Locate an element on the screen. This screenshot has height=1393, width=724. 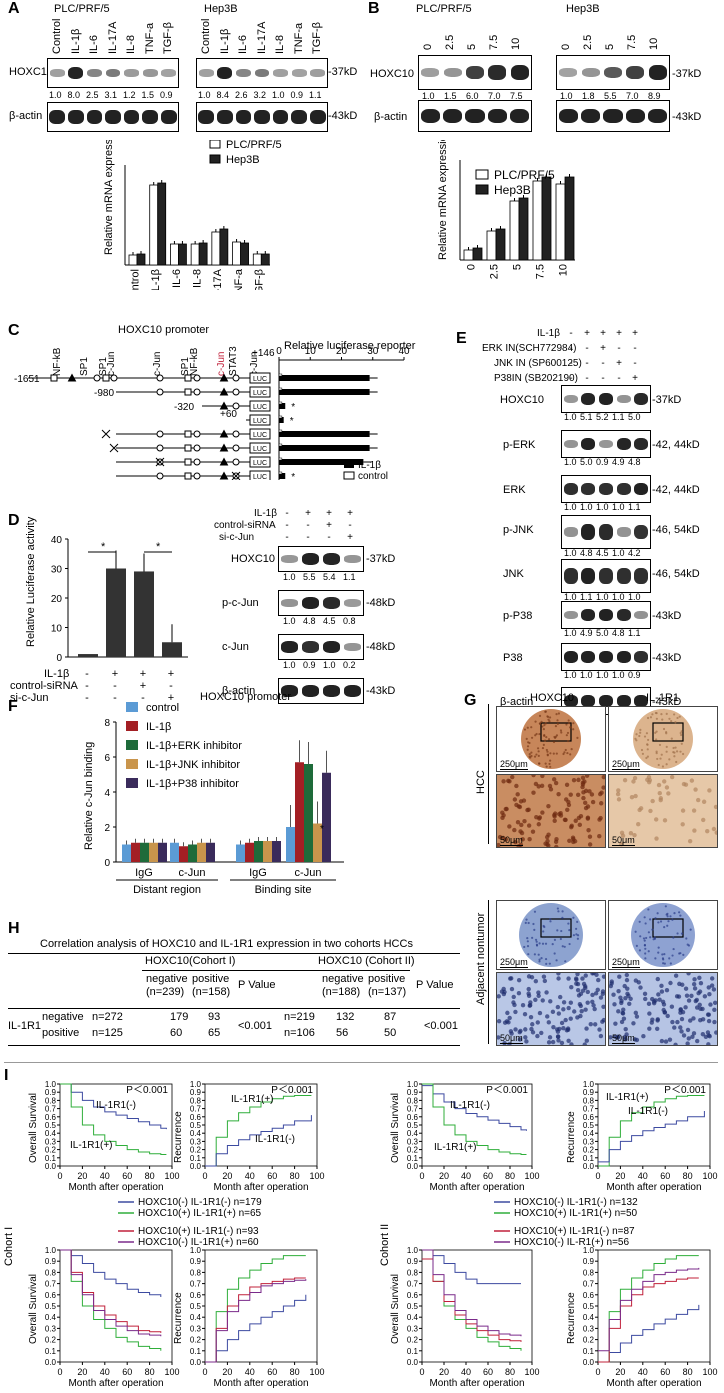
group-label: IgG is located at coordinates (258, 873).